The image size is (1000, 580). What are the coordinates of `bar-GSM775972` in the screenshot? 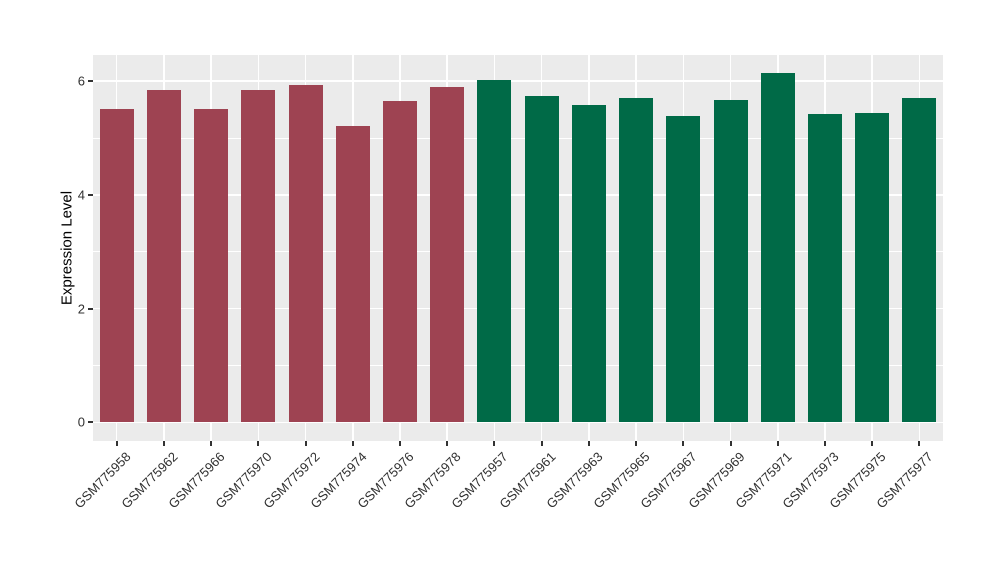 It's located at (305, 254).